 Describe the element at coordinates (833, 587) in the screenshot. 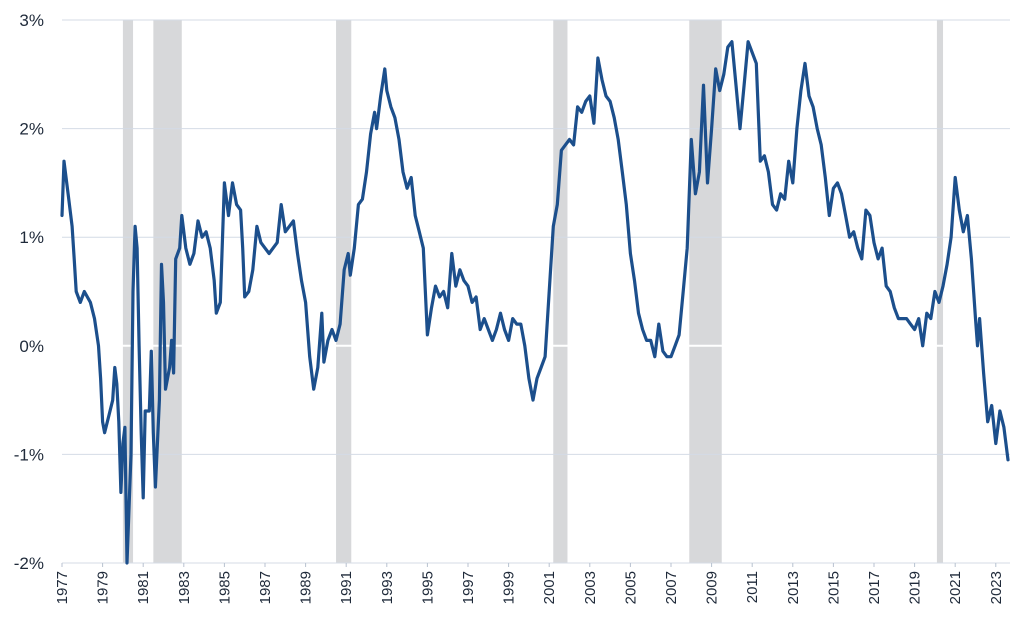

I see `x-tick-label: 2015` at that location.